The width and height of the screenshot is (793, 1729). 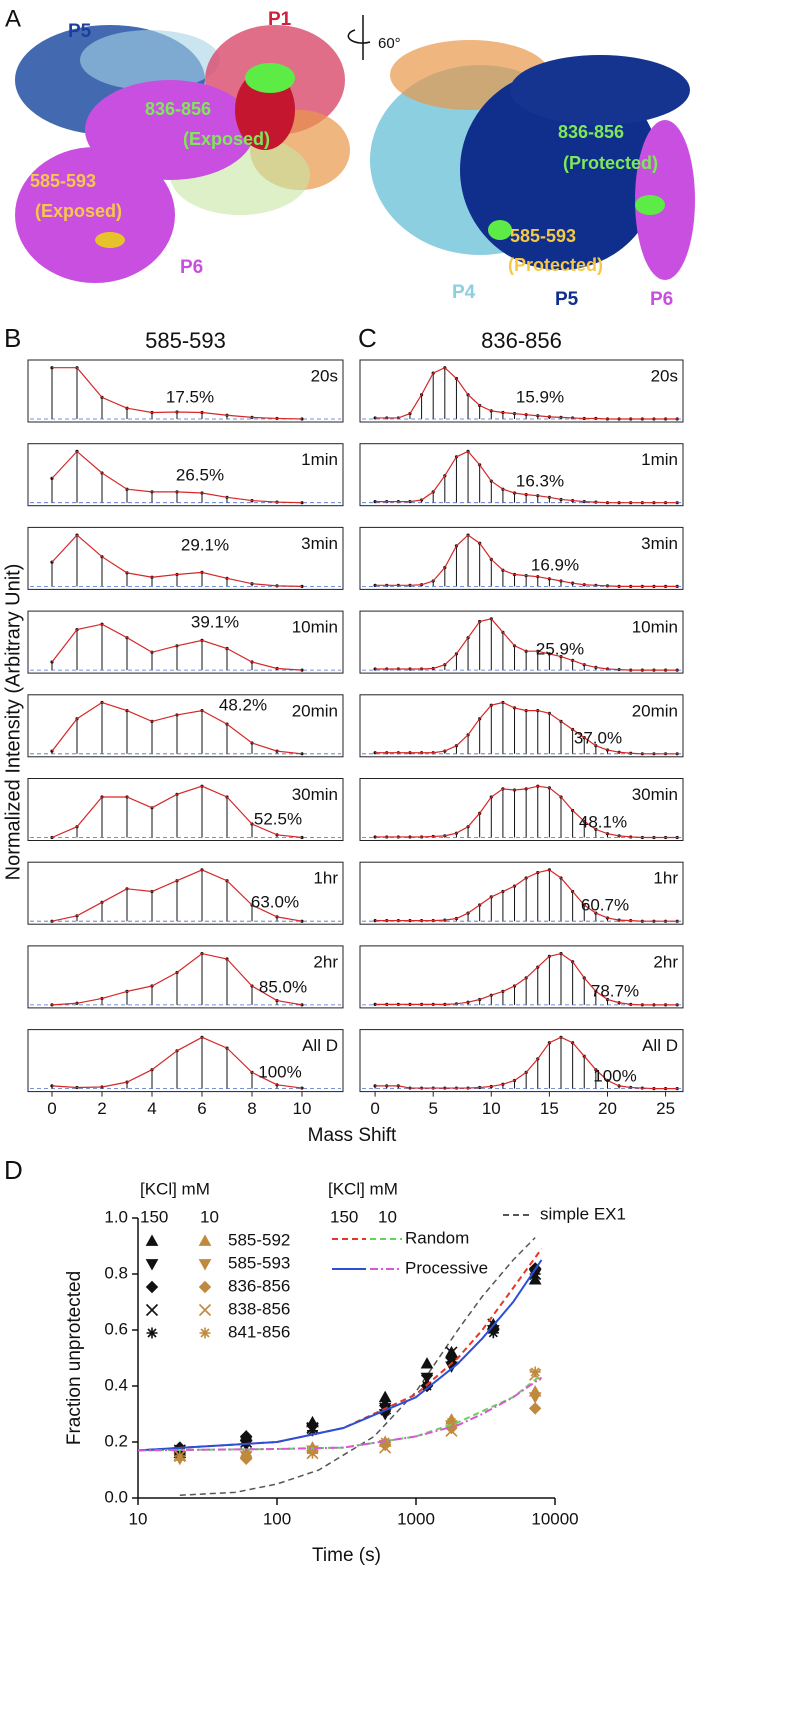 What do you see at coordinates (74, 1358) in the screenshot?
I see `y-axis-label: Fraction unprotected` at bounding box center [74, 1358].